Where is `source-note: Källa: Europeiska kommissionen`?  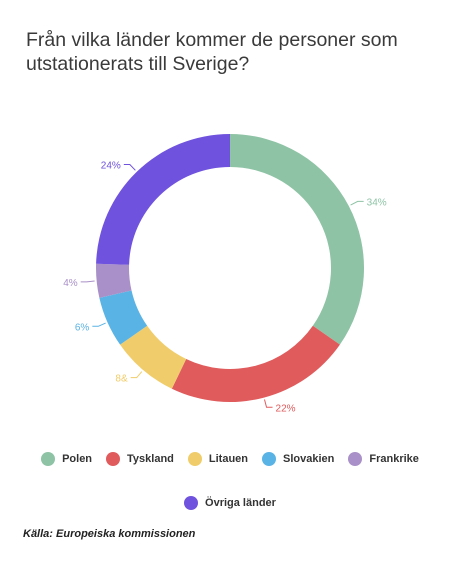 source-note: Källa: Europeiska kommissionen is located at coordinates (109, 534).